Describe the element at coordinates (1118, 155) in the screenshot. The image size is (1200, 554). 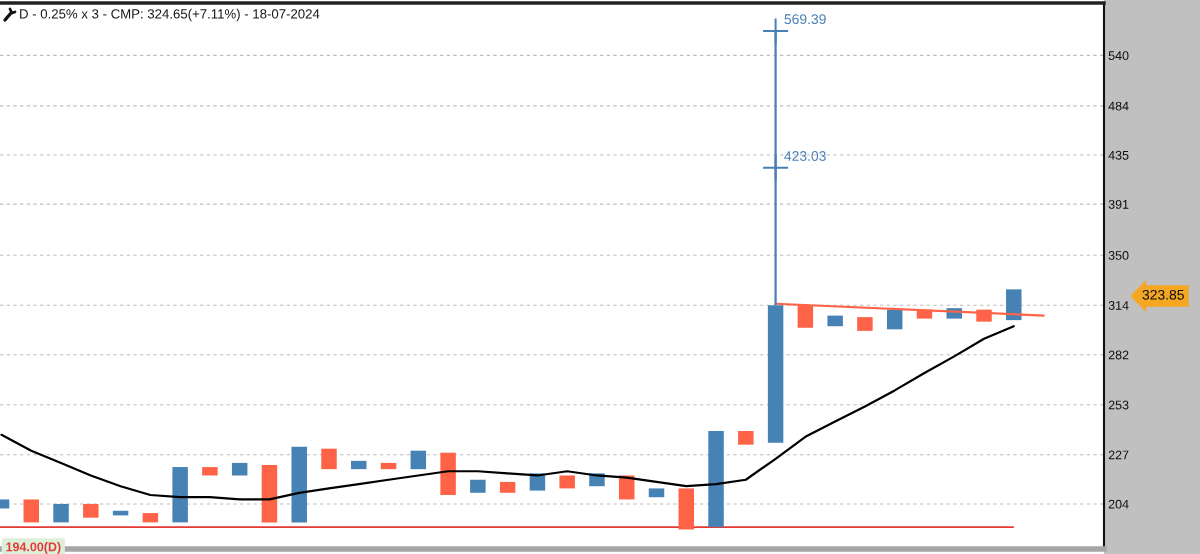
I see `y-tick-label: 435` at that location.